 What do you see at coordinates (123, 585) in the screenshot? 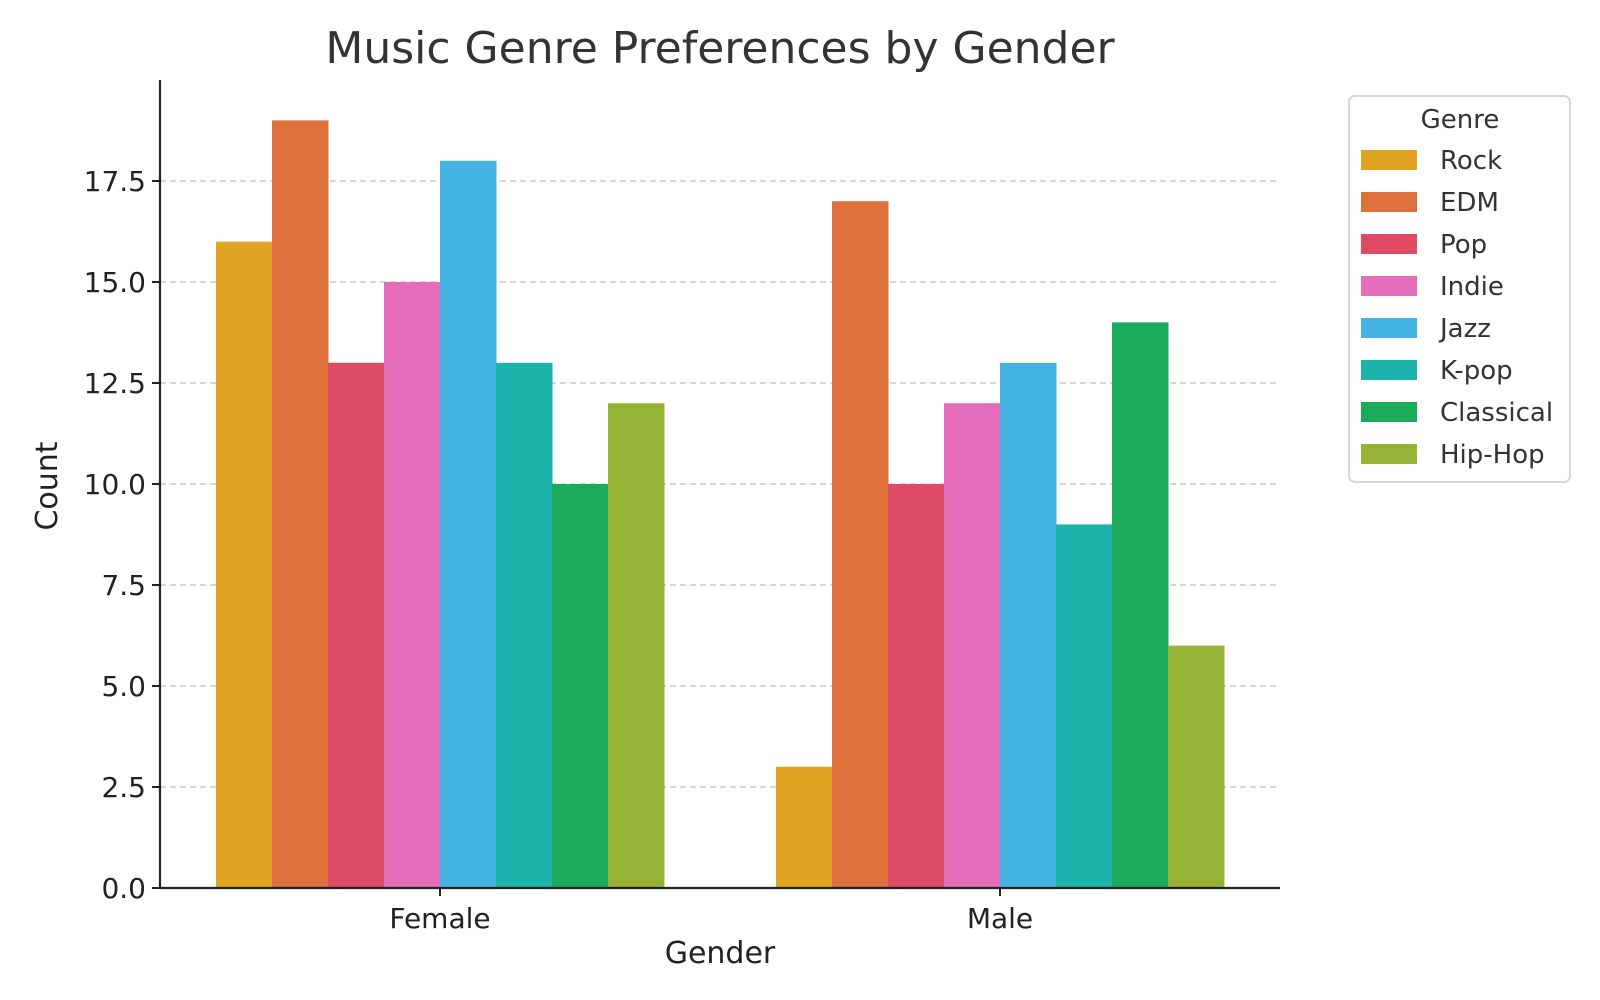
I see `y-tick-label: 7.5` at bounding box center [123, 585].